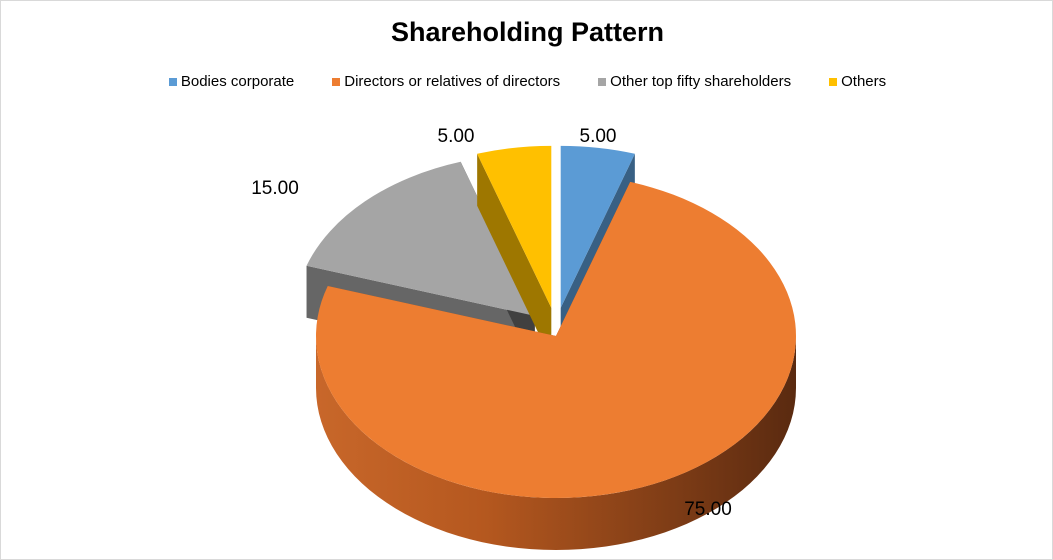 The image size is (1053, 560). I want to click on data-label: 75.00, so click(708, 509).